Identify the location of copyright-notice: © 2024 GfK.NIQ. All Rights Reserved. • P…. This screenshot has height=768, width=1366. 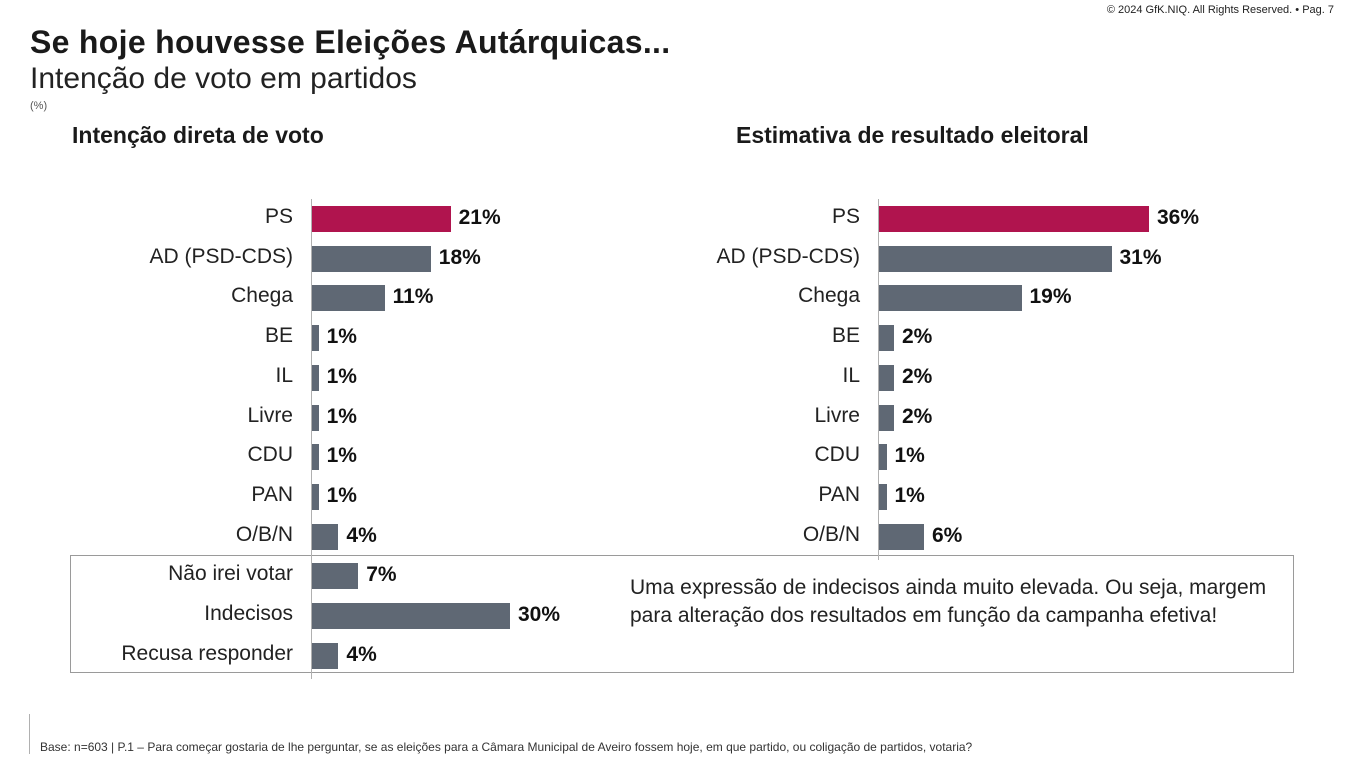
(1220, 10).